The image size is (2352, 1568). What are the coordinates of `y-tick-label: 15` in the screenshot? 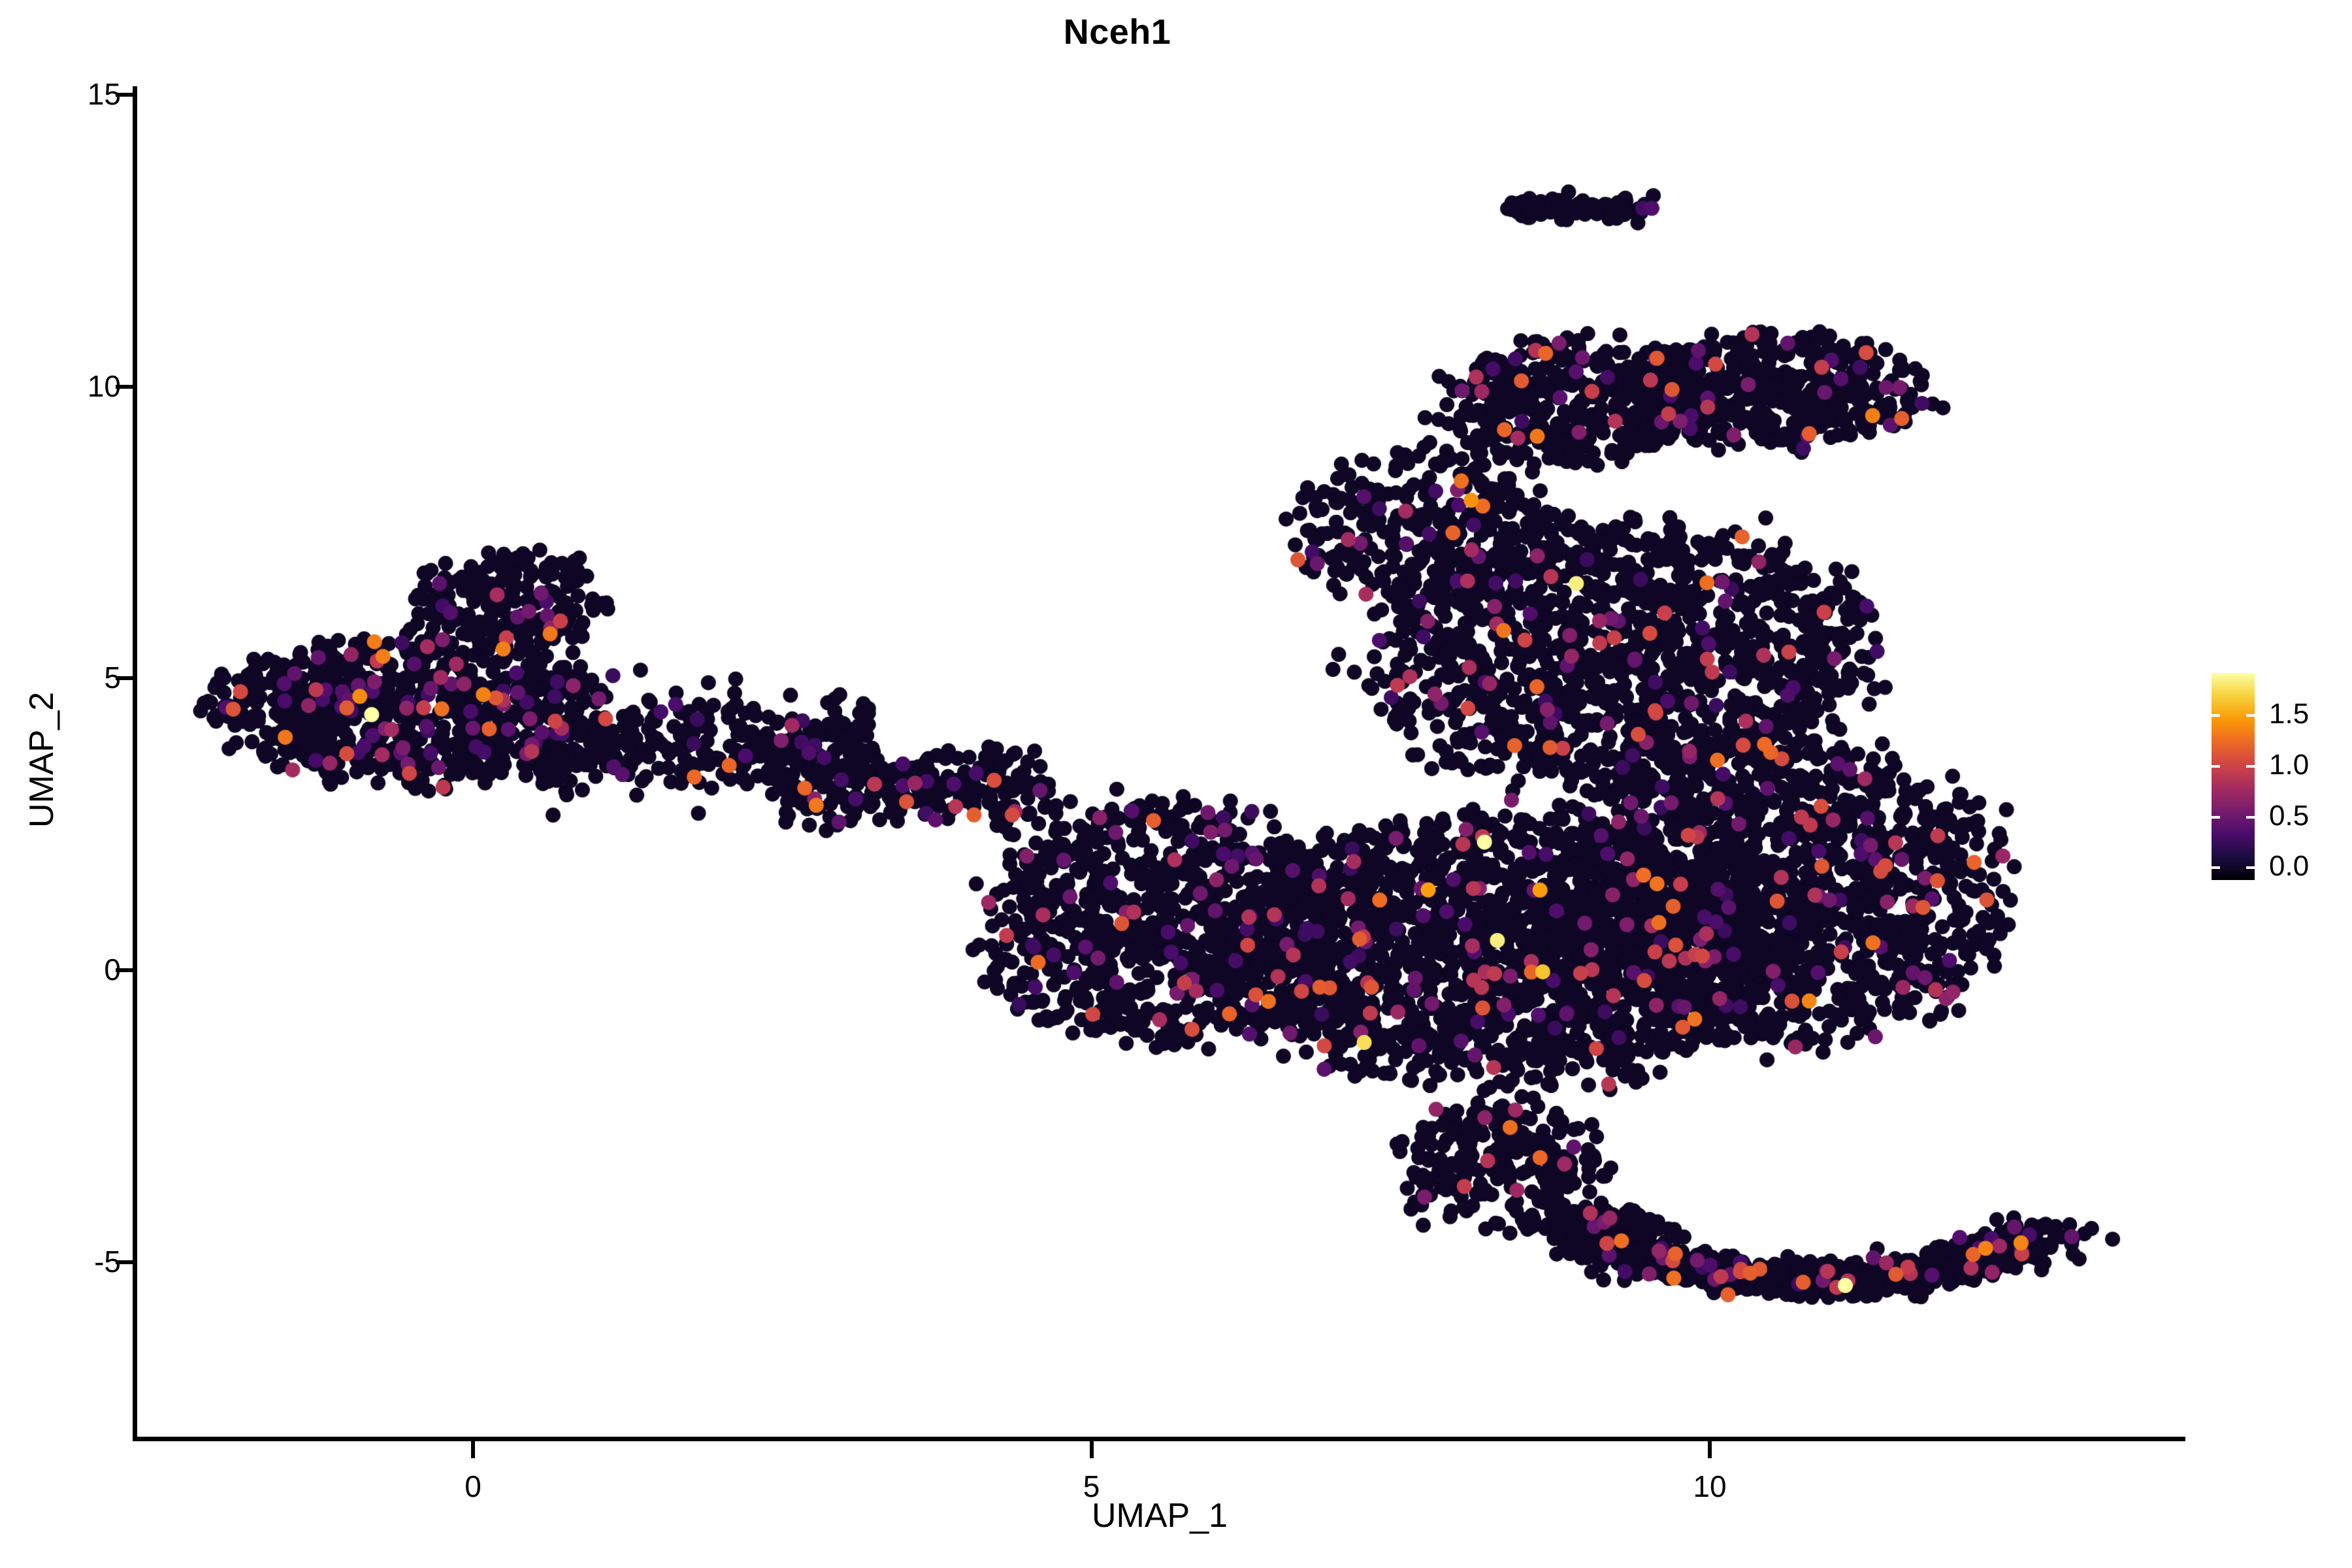 It's located at (104, 94).